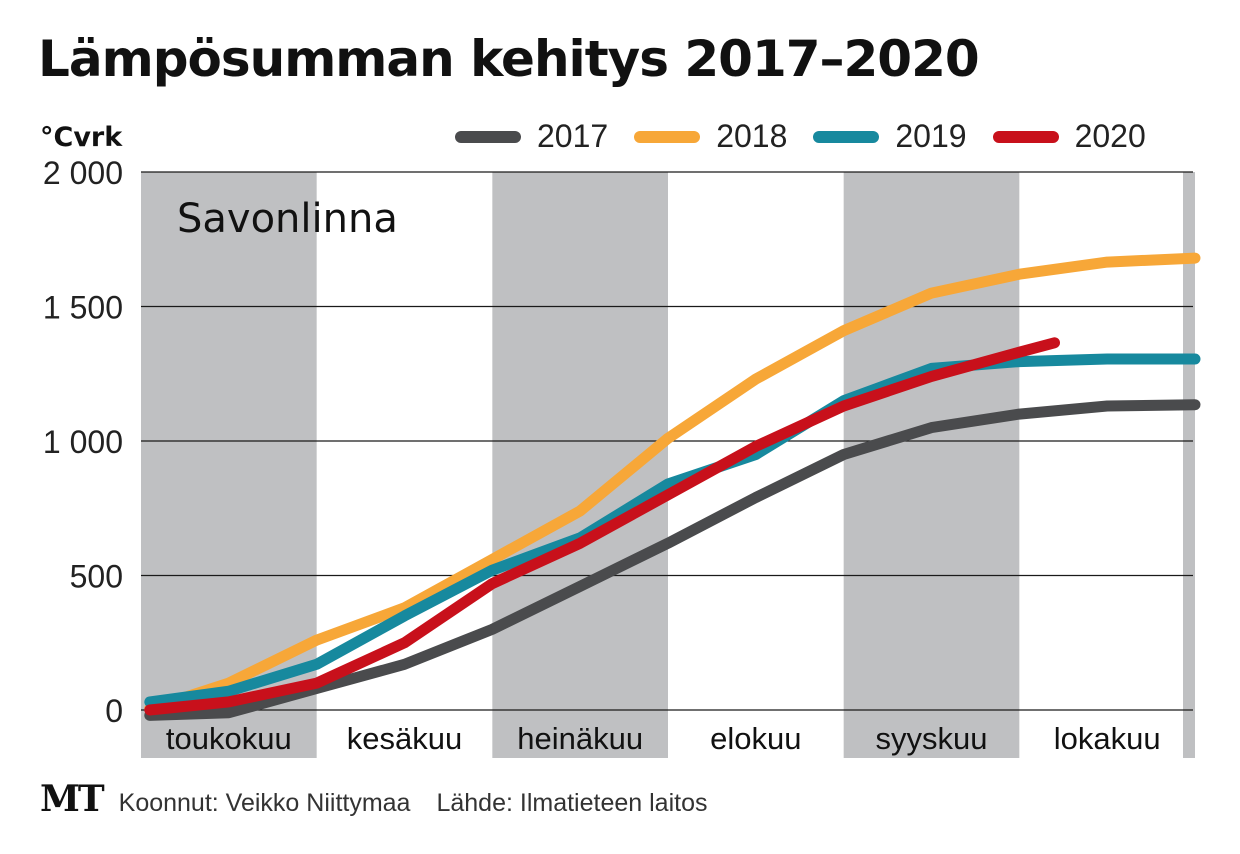 This screenshot has width=1240, height=854. What do you see at coordinates (81, 137) in the screenshot?
I see `y-axis-unit: °Cvrk` at bounding box center [81, 137].